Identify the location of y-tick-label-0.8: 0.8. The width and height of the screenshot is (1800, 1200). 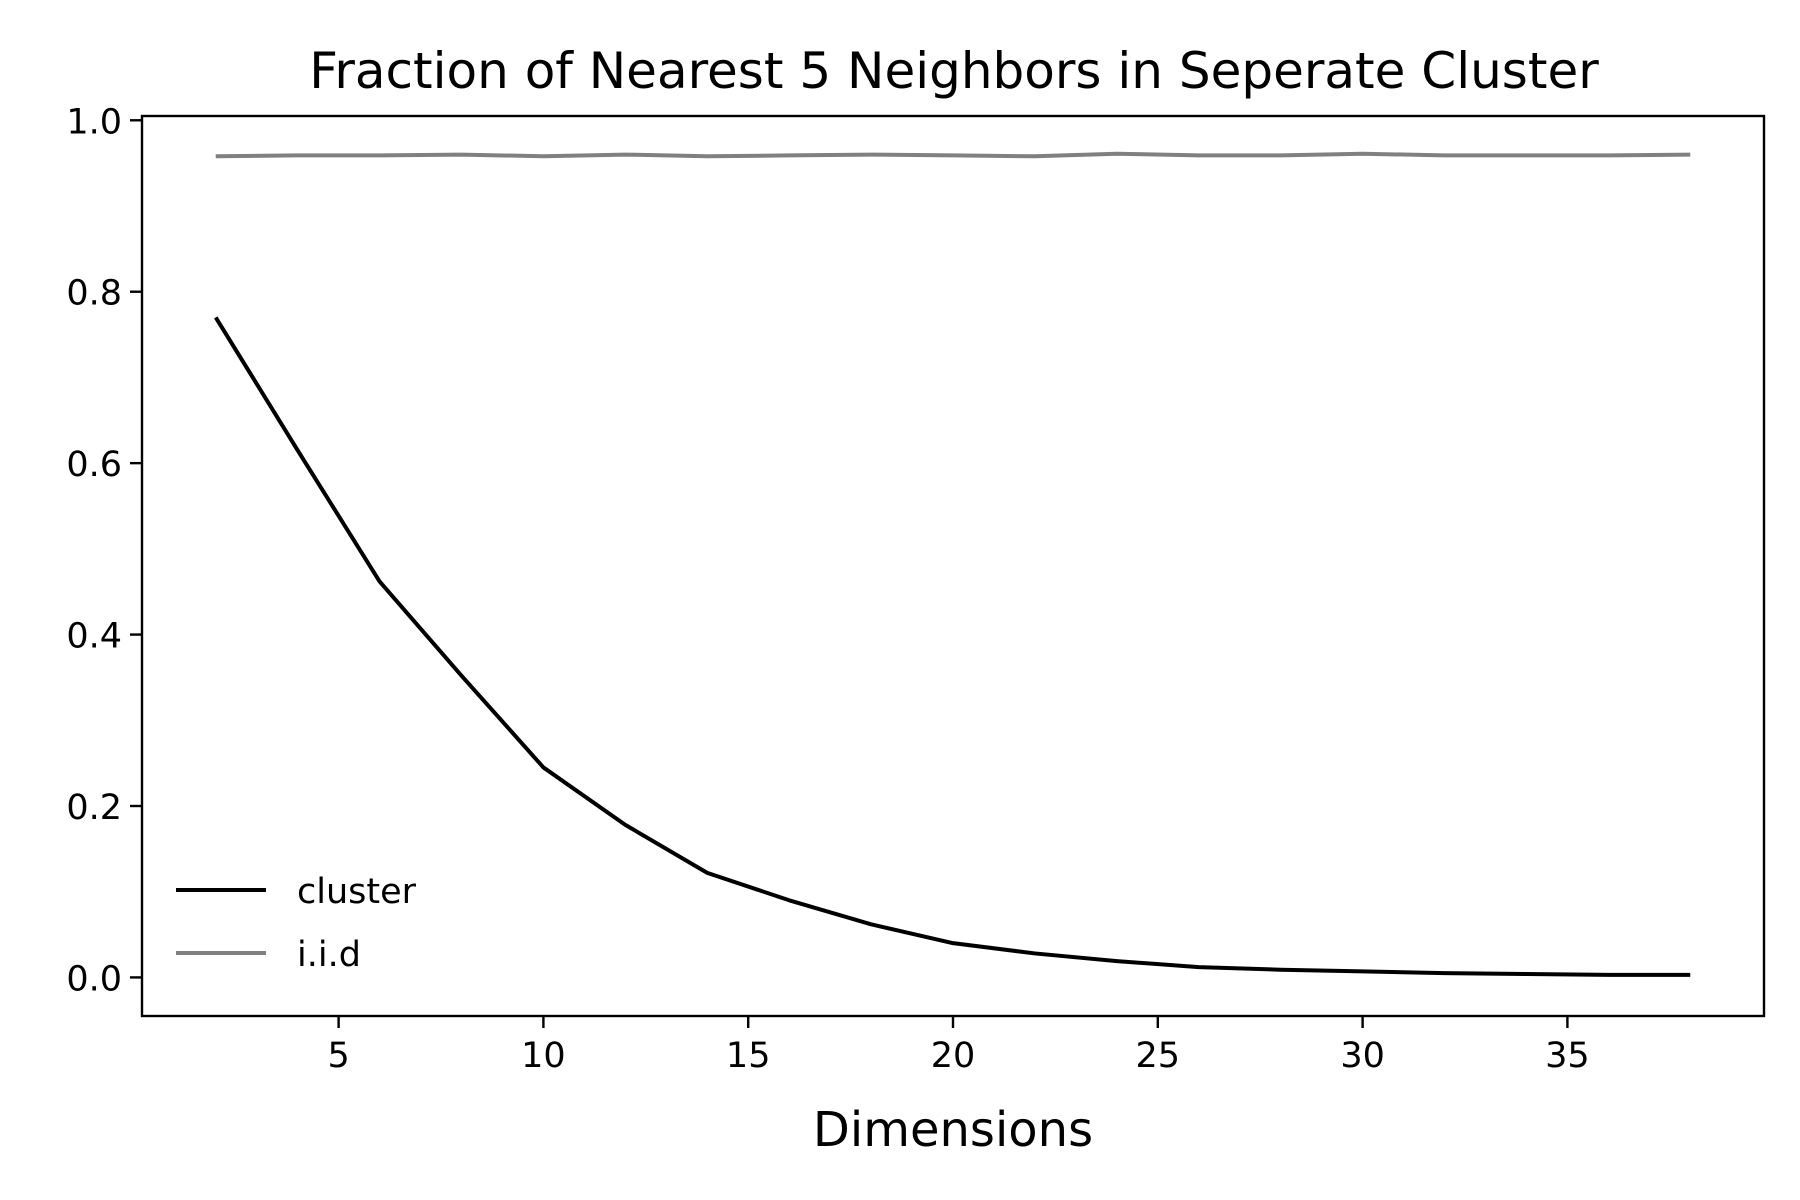
(94, 294).